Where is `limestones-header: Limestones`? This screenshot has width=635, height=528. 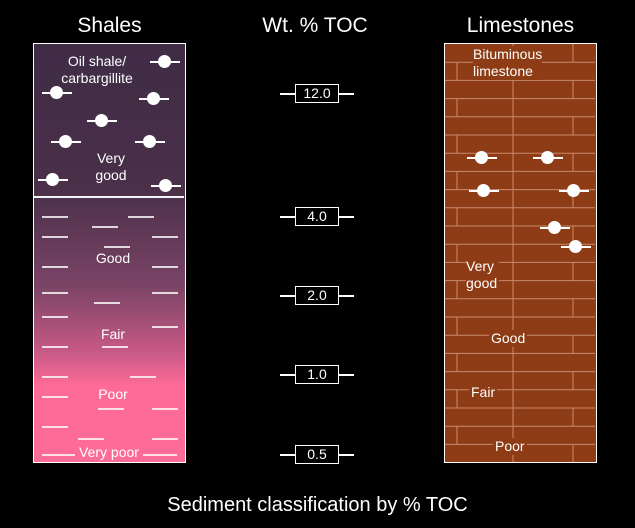
limestones-header: Limestones is located at coordinates (520, 25).